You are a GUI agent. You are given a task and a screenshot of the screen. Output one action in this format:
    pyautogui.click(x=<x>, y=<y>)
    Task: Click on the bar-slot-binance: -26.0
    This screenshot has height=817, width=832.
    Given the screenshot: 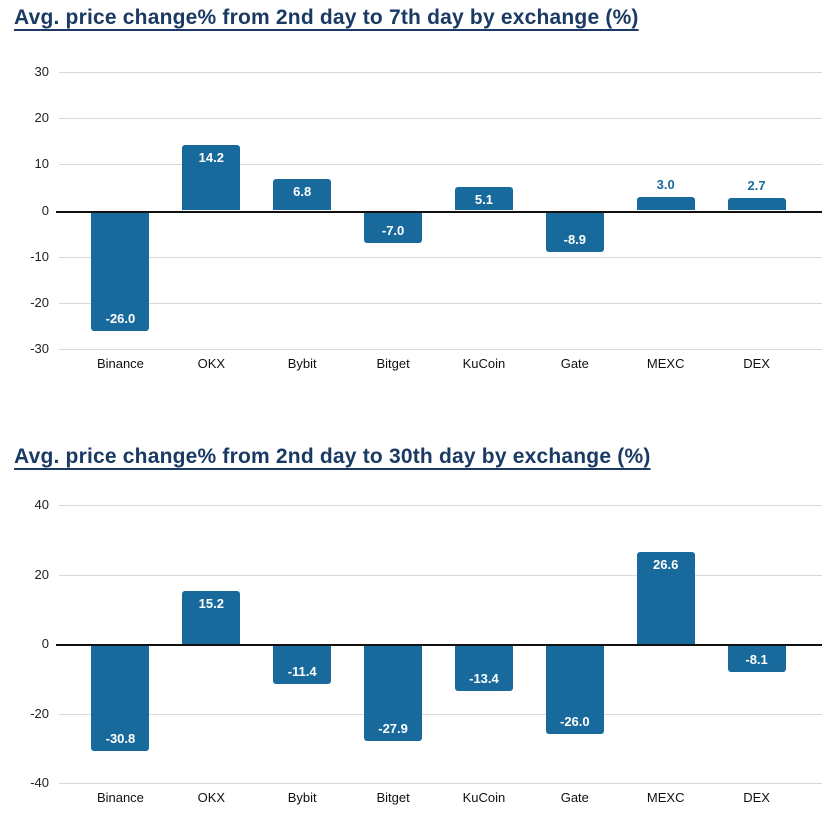 What is the action you would take?
    pyautogui.click(x=120, y=210)
    